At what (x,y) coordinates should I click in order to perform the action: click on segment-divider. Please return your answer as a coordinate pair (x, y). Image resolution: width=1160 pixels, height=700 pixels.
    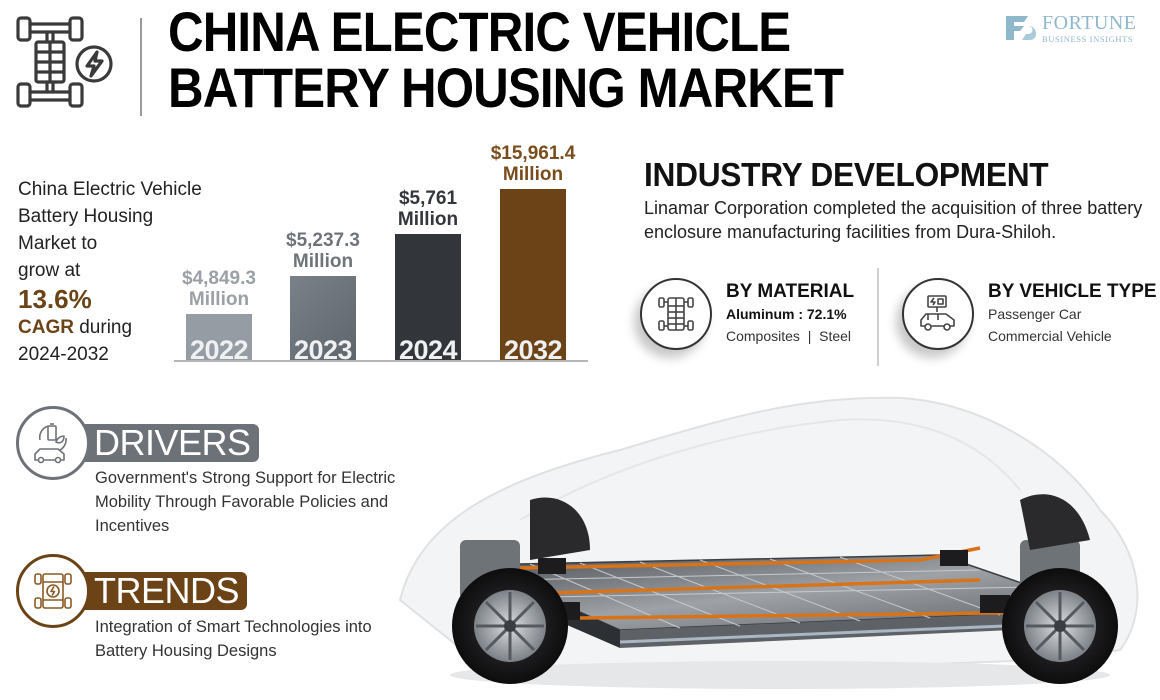
    Looking at the image, I should click on (878, 317).